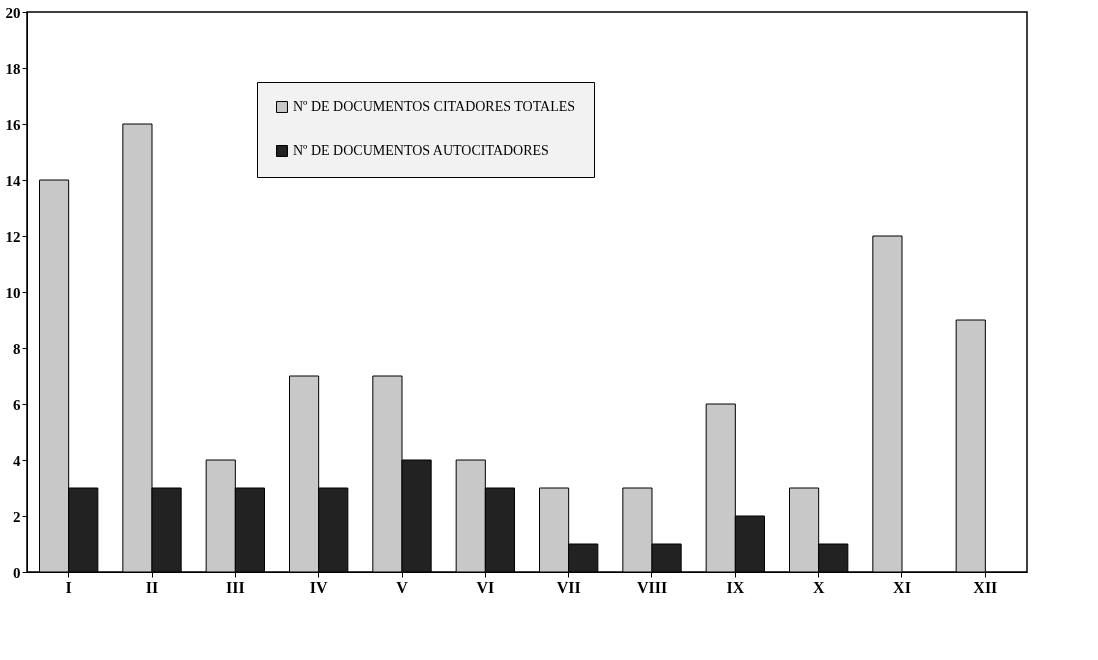 The height and width of the screenshot is (660, 1098). I want to click on x-tick-label: XII, so click(985, 587).